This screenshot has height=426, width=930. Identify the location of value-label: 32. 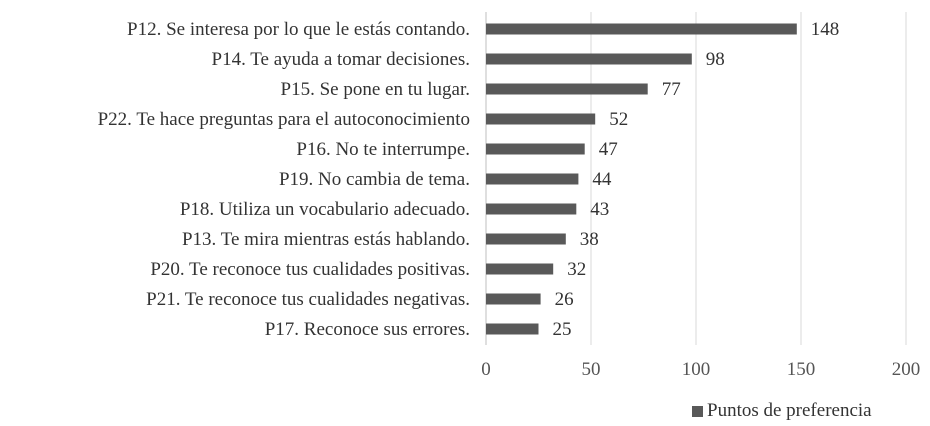
(576, 269).